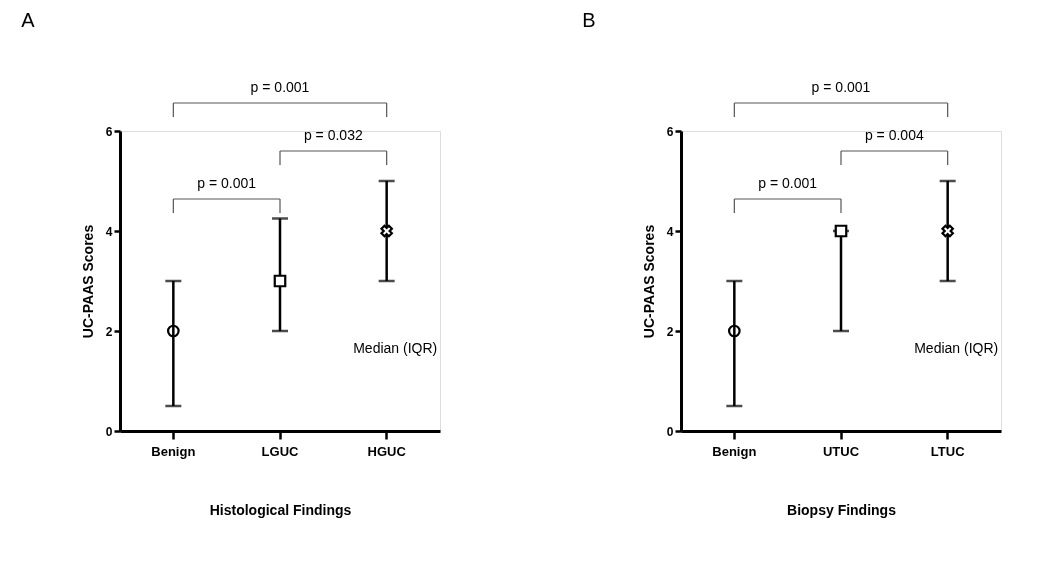  Describe the element at coordinates (333, 135) in the screenshot. I see `annotation: p = 0.032` at that location.